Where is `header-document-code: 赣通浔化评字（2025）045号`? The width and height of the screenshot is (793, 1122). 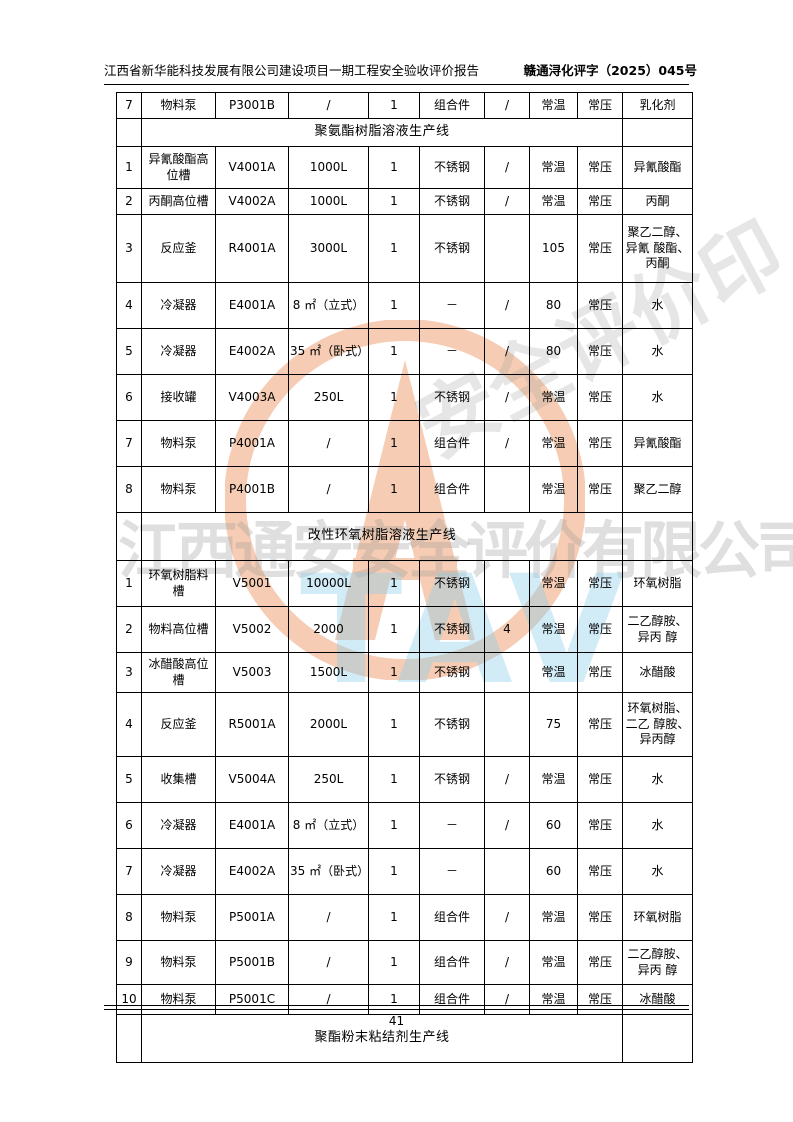 header-document-code: 赣通浔化评字（2025）045号 is located at coordinates (610, 70).